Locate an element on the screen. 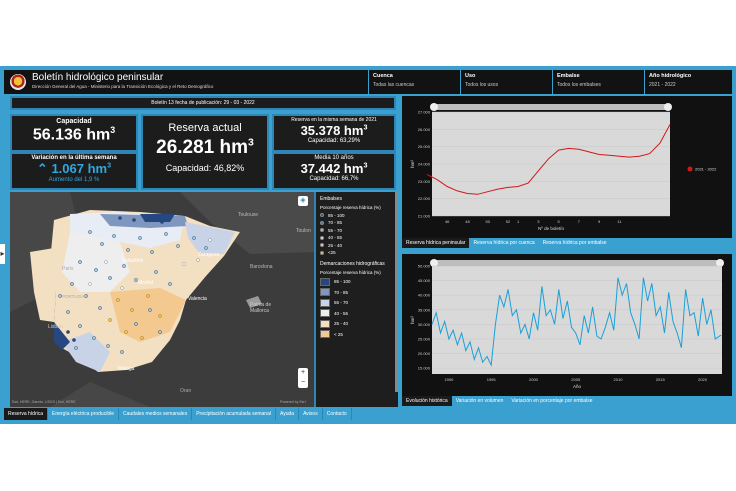 The width and height of the screenshot is (736, 491). zoom-out-icon: − is located at coordinates (303, 382).